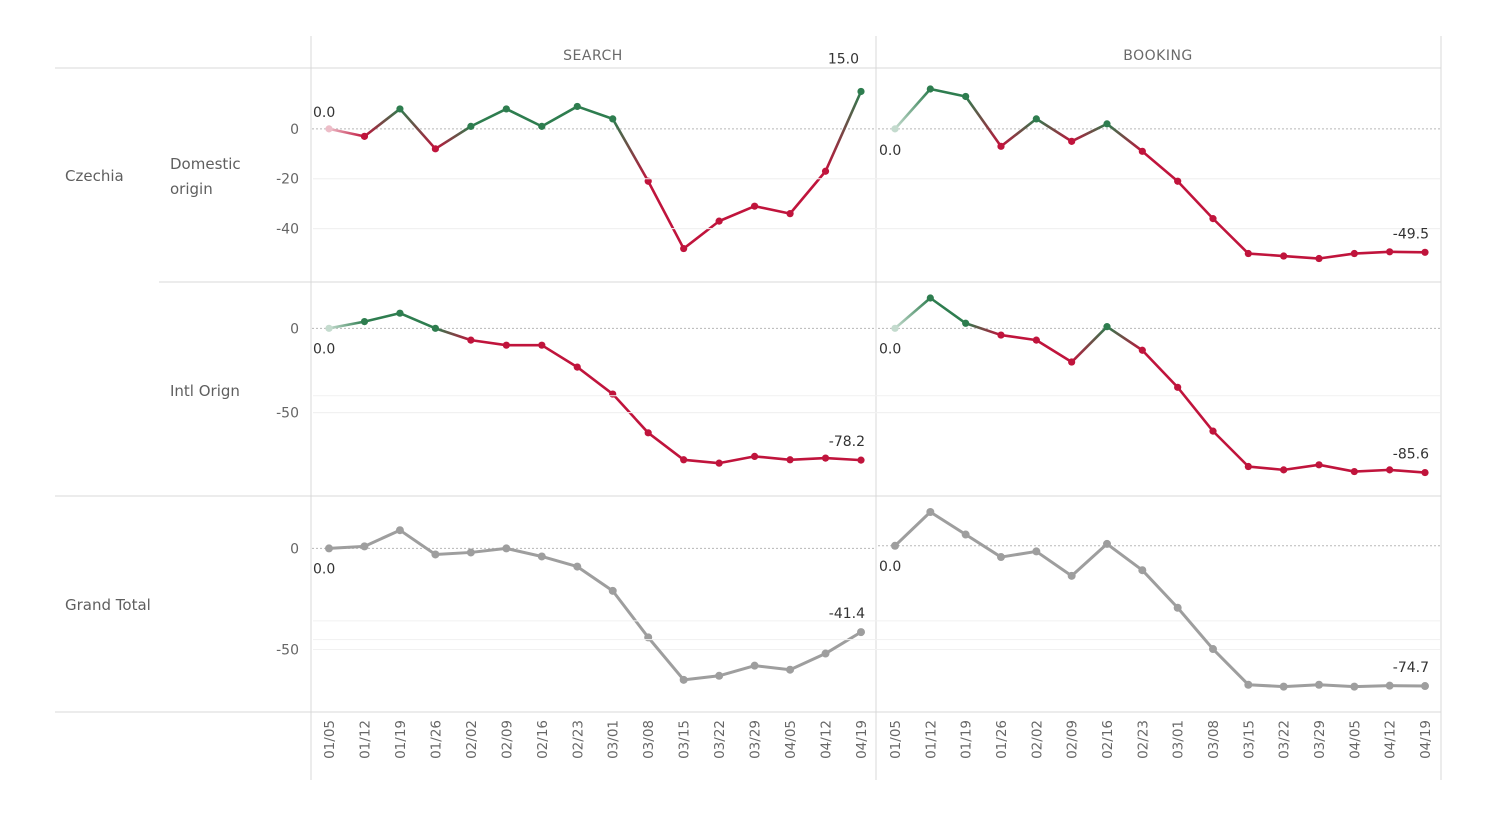 The width and height of the screenshot is (1512, 833). Describe the element at coordinates (967, 739) in the screenshot. I see `x-tick-label: 01/19` at that location.